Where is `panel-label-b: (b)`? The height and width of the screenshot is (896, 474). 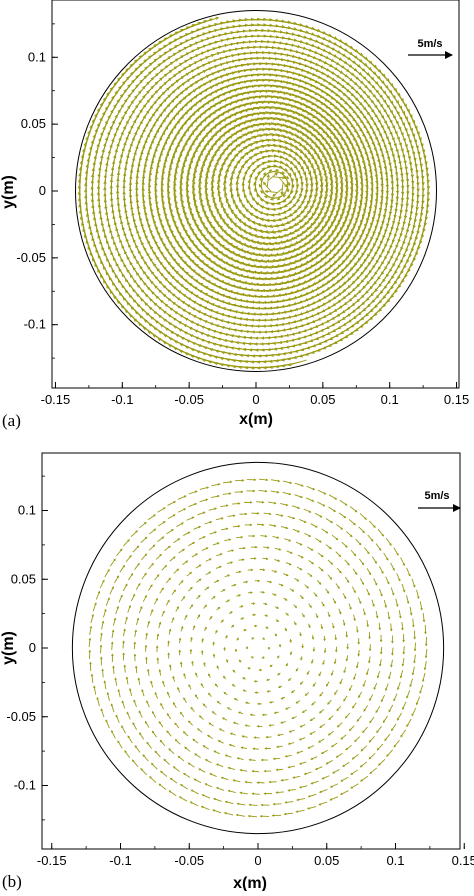 panel-label-b: (b) is located at coordinates (12, 881).